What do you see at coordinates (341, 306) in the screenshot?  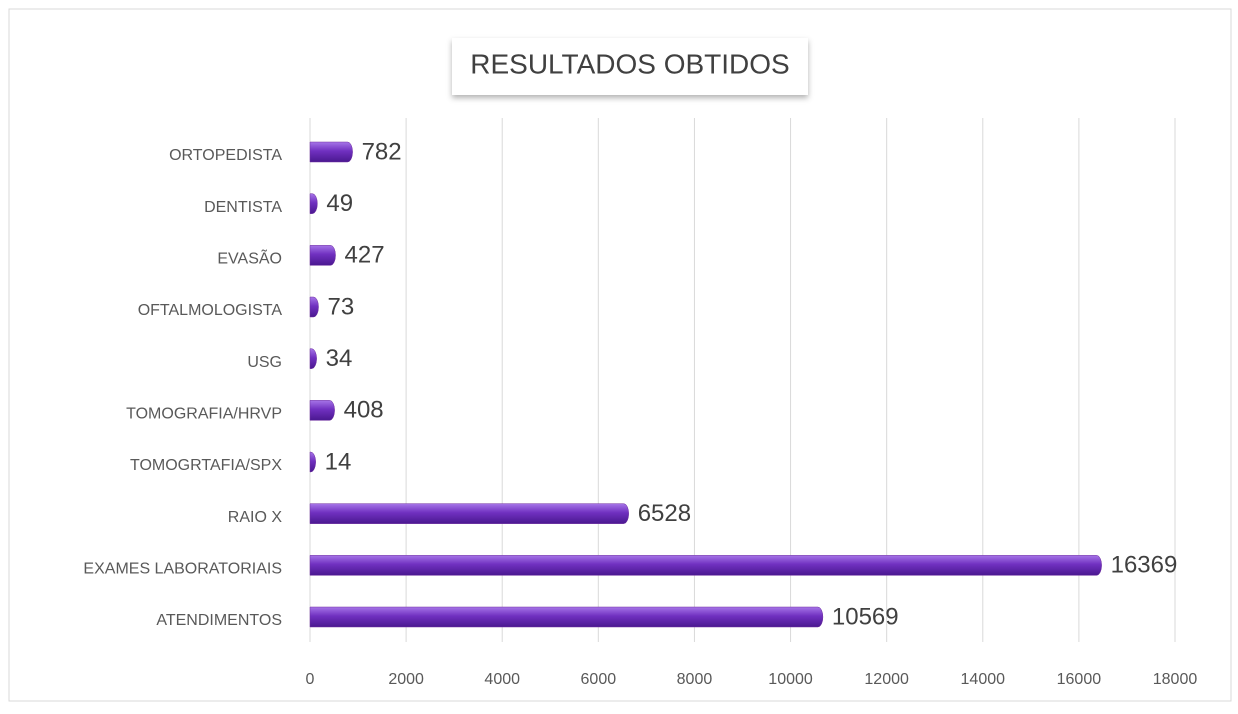 I see `value-label: 73` at bounding box center [341, 306].